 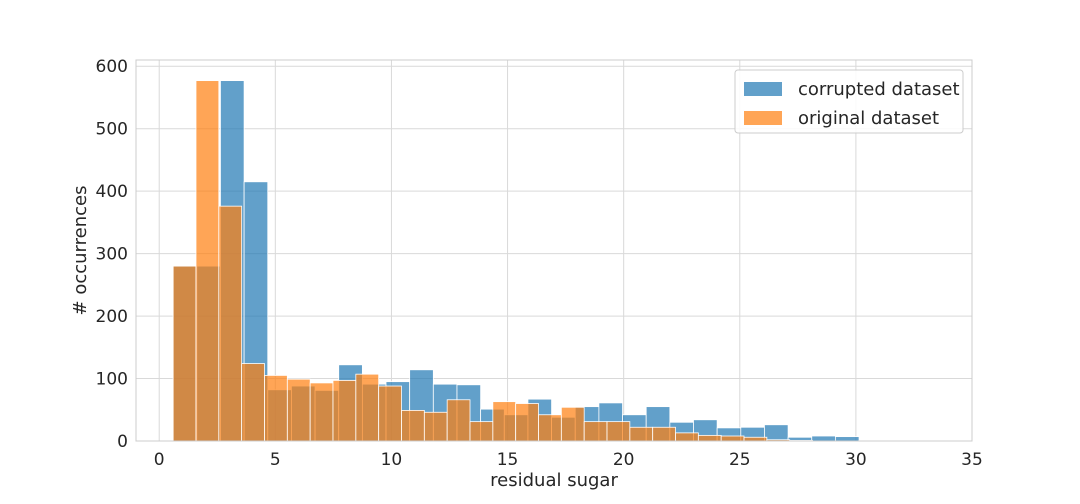 What do you see at coordinates (275, 460) in the screenshot?
I see `x-tick-label: 5` at bounding box center [275, 460].